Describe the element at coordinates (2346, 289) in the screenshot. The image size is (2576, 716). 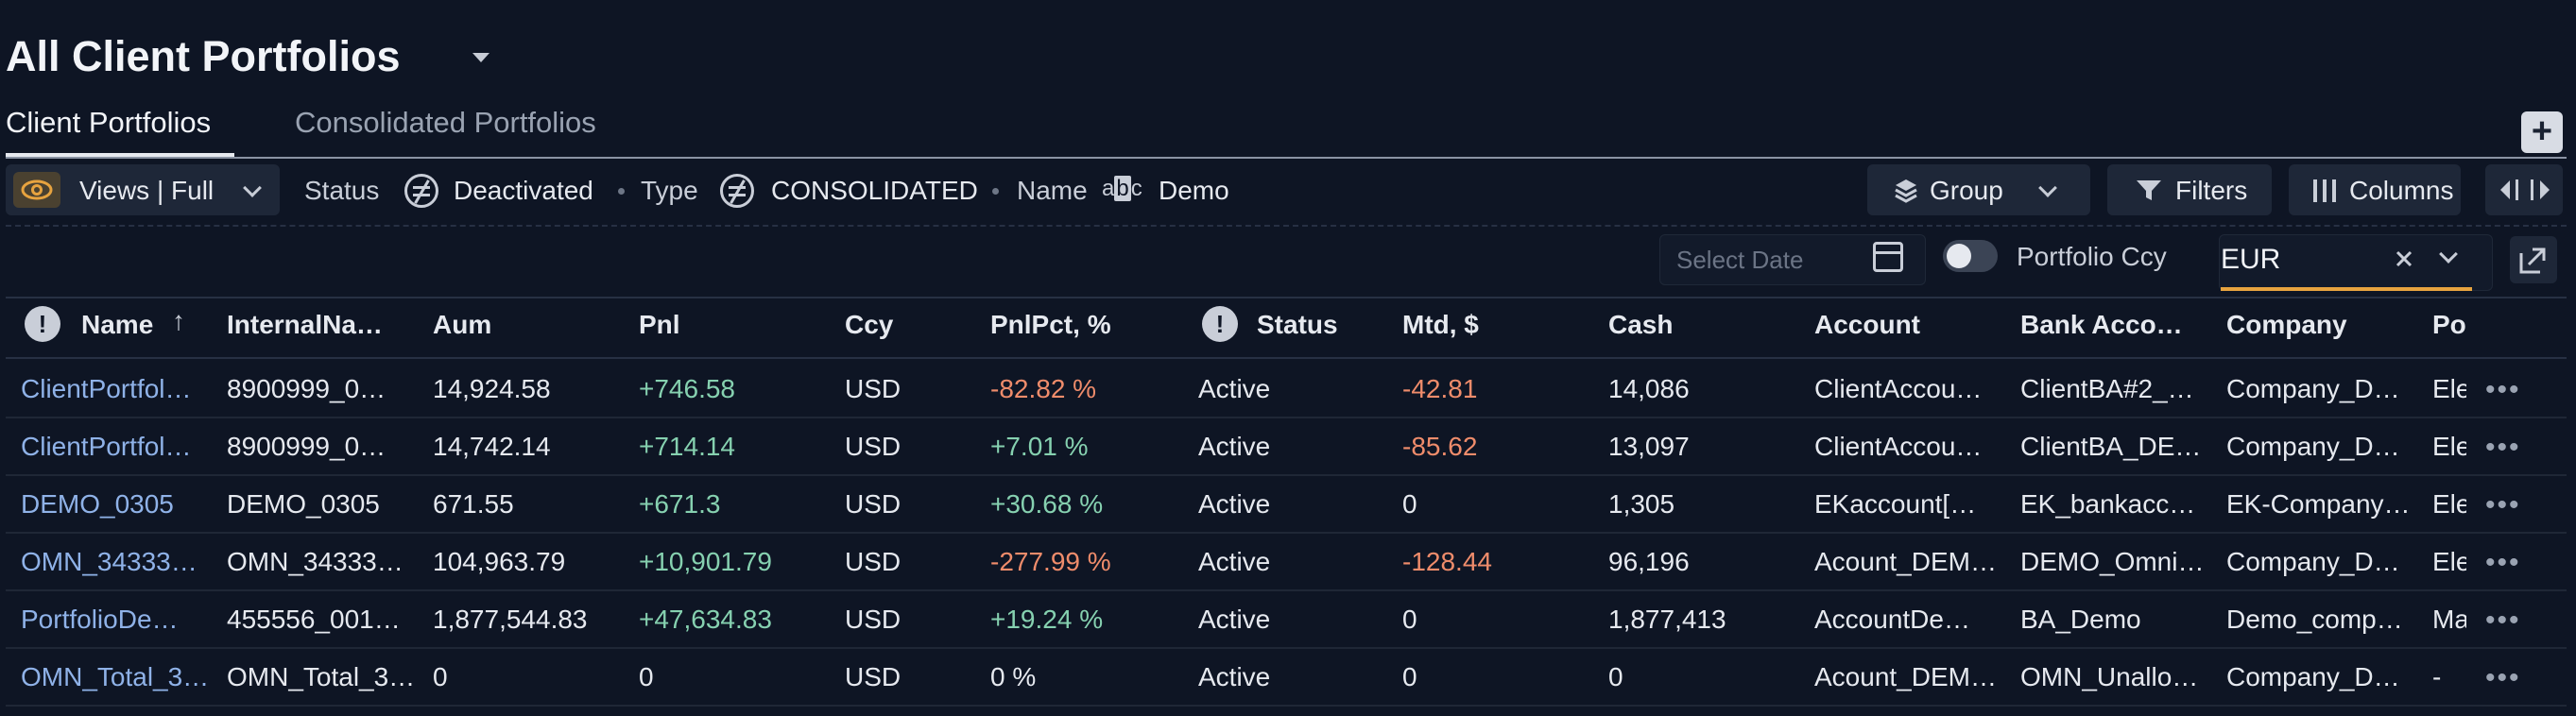
I see `currency-select-underline` at that location.